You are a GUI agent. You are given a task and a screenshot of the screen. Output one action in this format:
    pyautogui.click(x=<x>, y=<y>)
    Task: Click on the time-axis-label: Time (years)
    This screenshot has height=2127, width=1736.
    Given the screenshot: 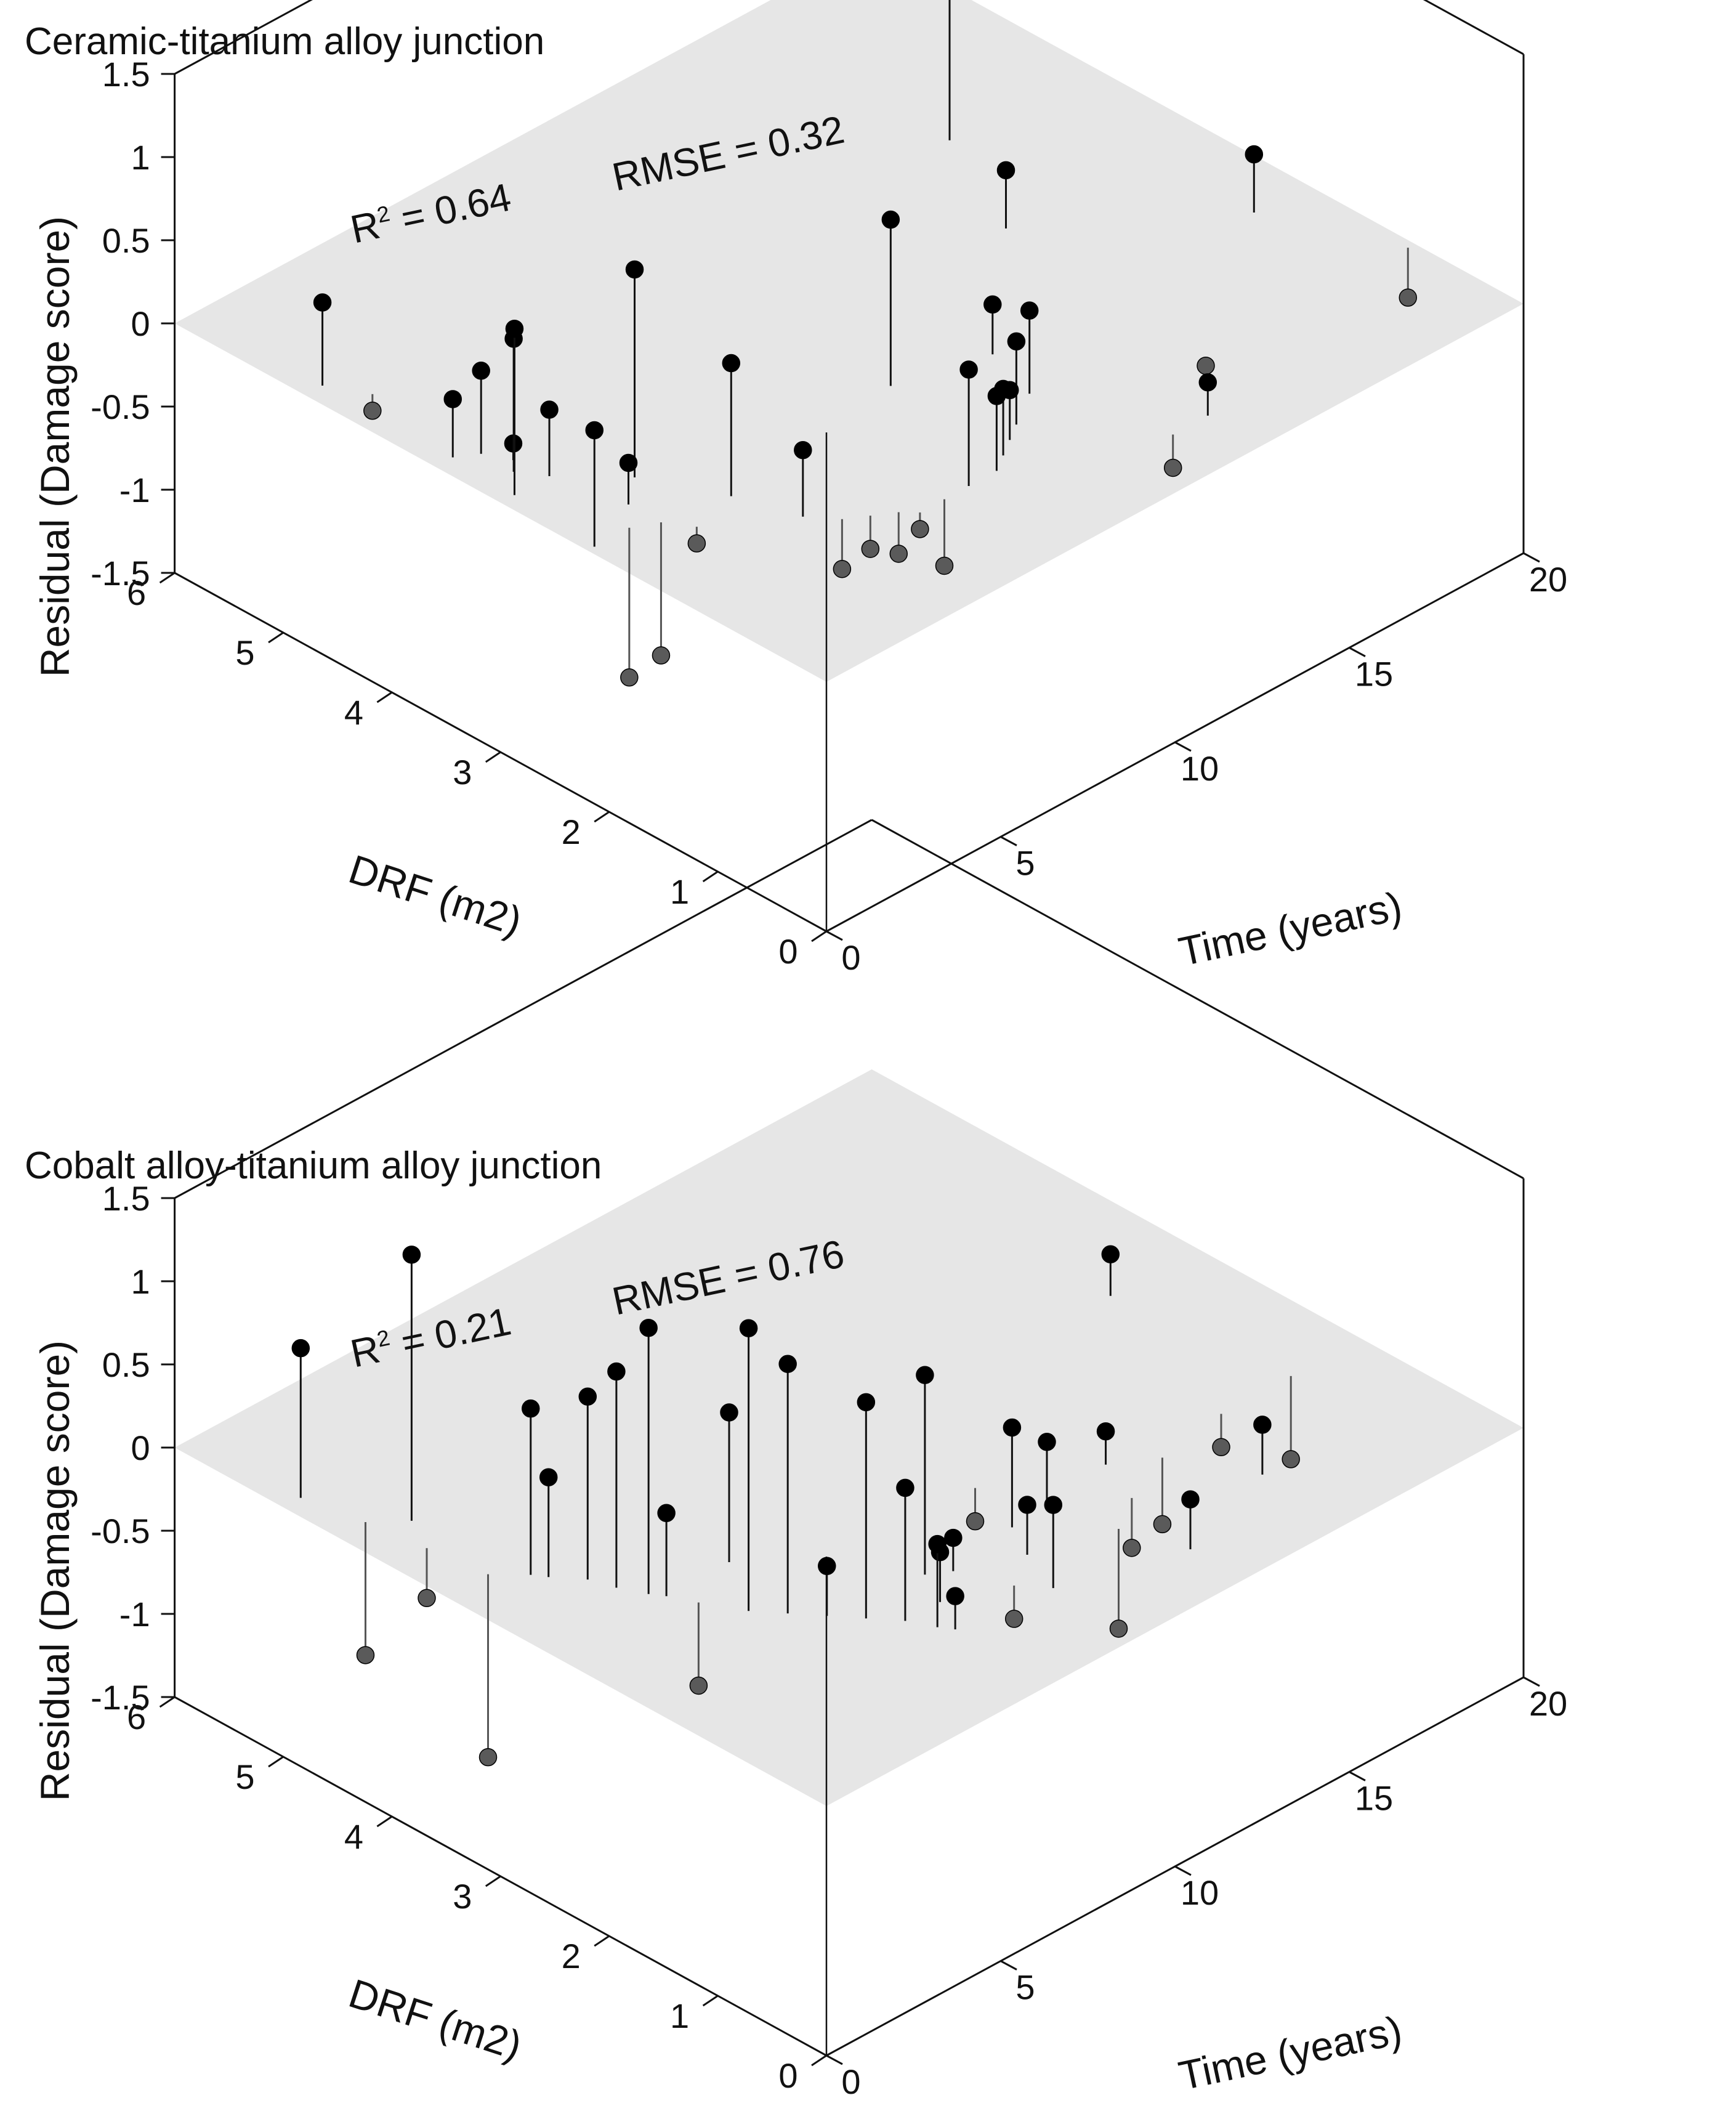 What is the action you would take?
    pyautogui.click(x=1290, y=2053)
    